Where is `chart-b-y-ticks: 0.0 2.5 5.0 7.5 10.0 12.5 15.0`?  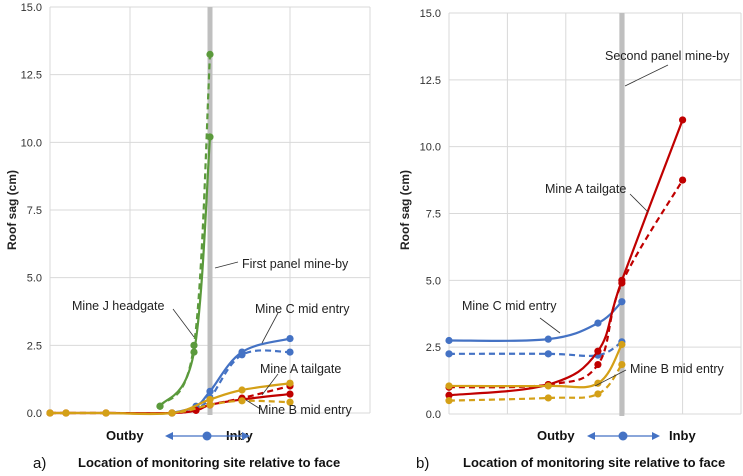 chart-b-y-ticks: 0.0 2.5 5.0 7.5 10.0 12.5 15.0 is located at coordinates (430, 214).